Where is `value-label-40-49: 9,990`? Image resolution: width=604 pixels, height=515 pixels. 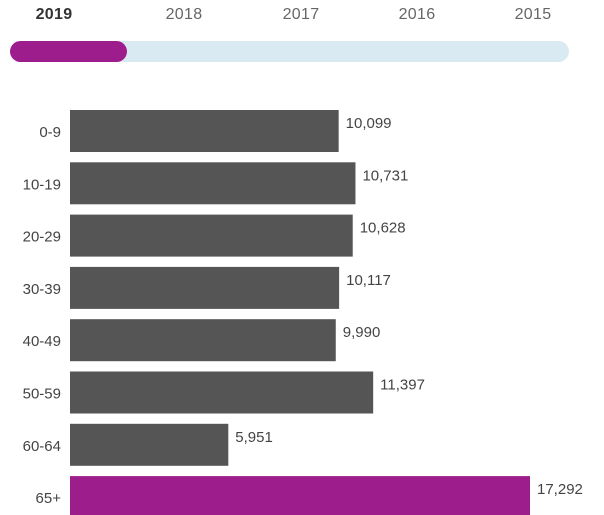
value-label-40-49: 9,990 is located at coordinates (362, 332).